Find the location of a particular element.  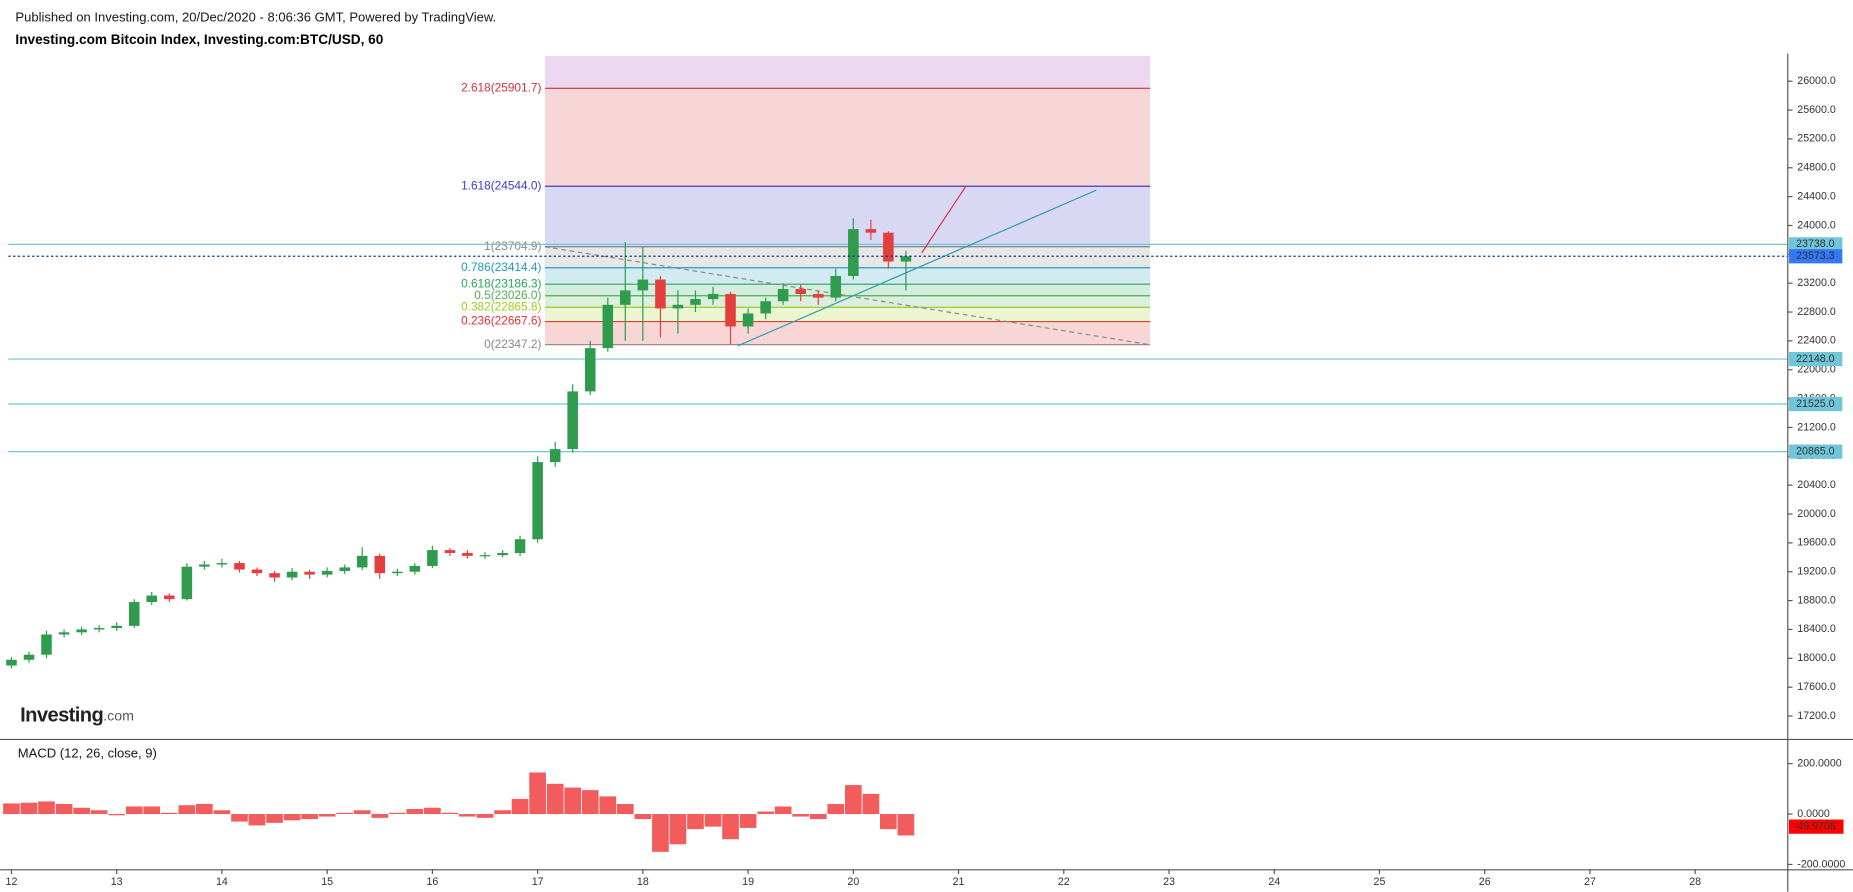

y-tick-label: 200.0000 is located at coordinates (1819, 763).